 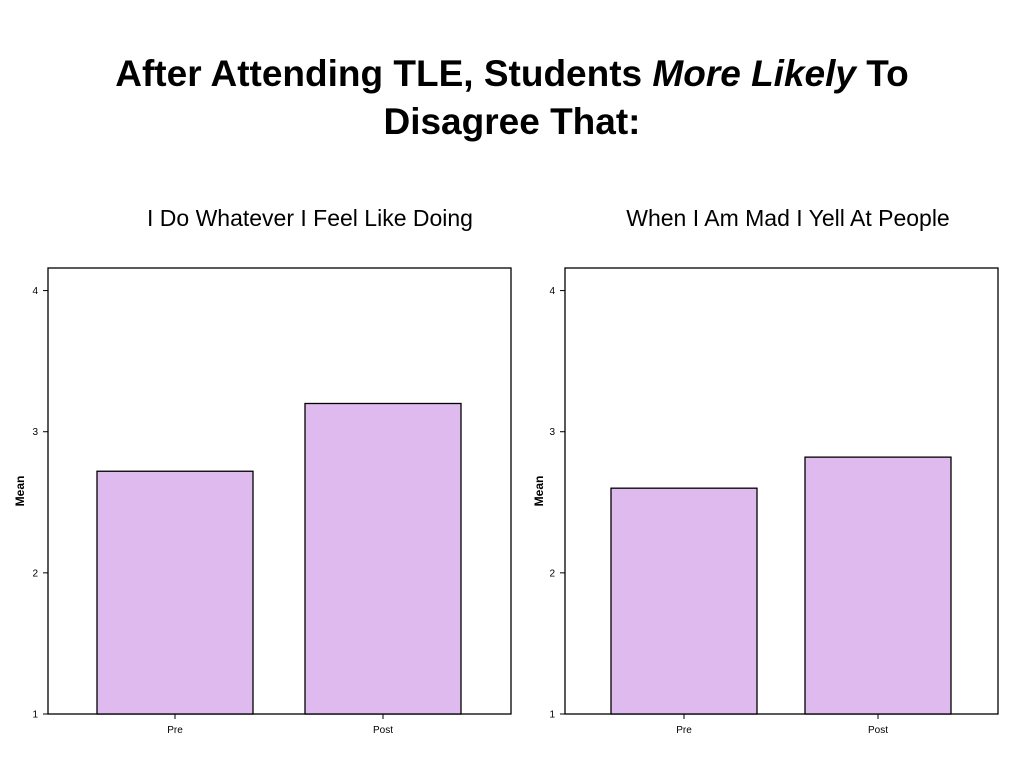 What do you see at coordinates (512, 121) in the screenshot?
I see `title-line2: Disagree That:` at bounding box center [512, 121].